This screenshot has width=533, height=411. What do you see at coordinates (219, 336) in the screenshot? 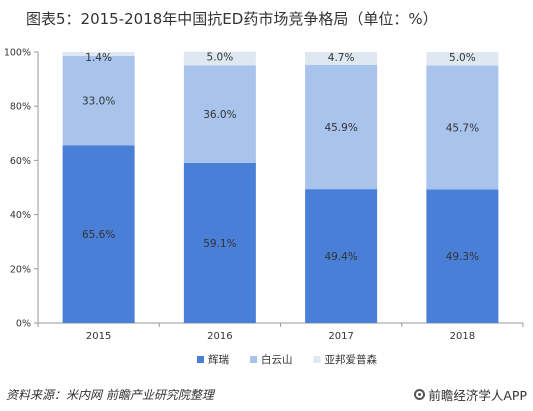
I see `x-tick-label: 2016` at bounding box center [219, 336].